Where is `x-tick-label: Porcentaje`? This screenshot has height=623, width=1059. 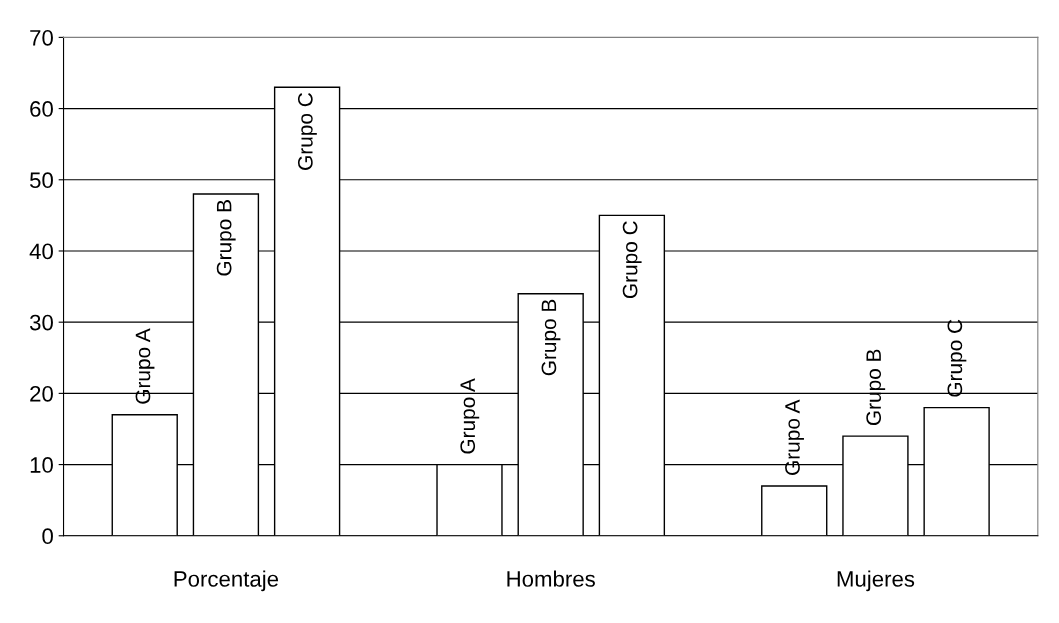
x-tick-label: Porcentaje is located at coordinates (226, 581).